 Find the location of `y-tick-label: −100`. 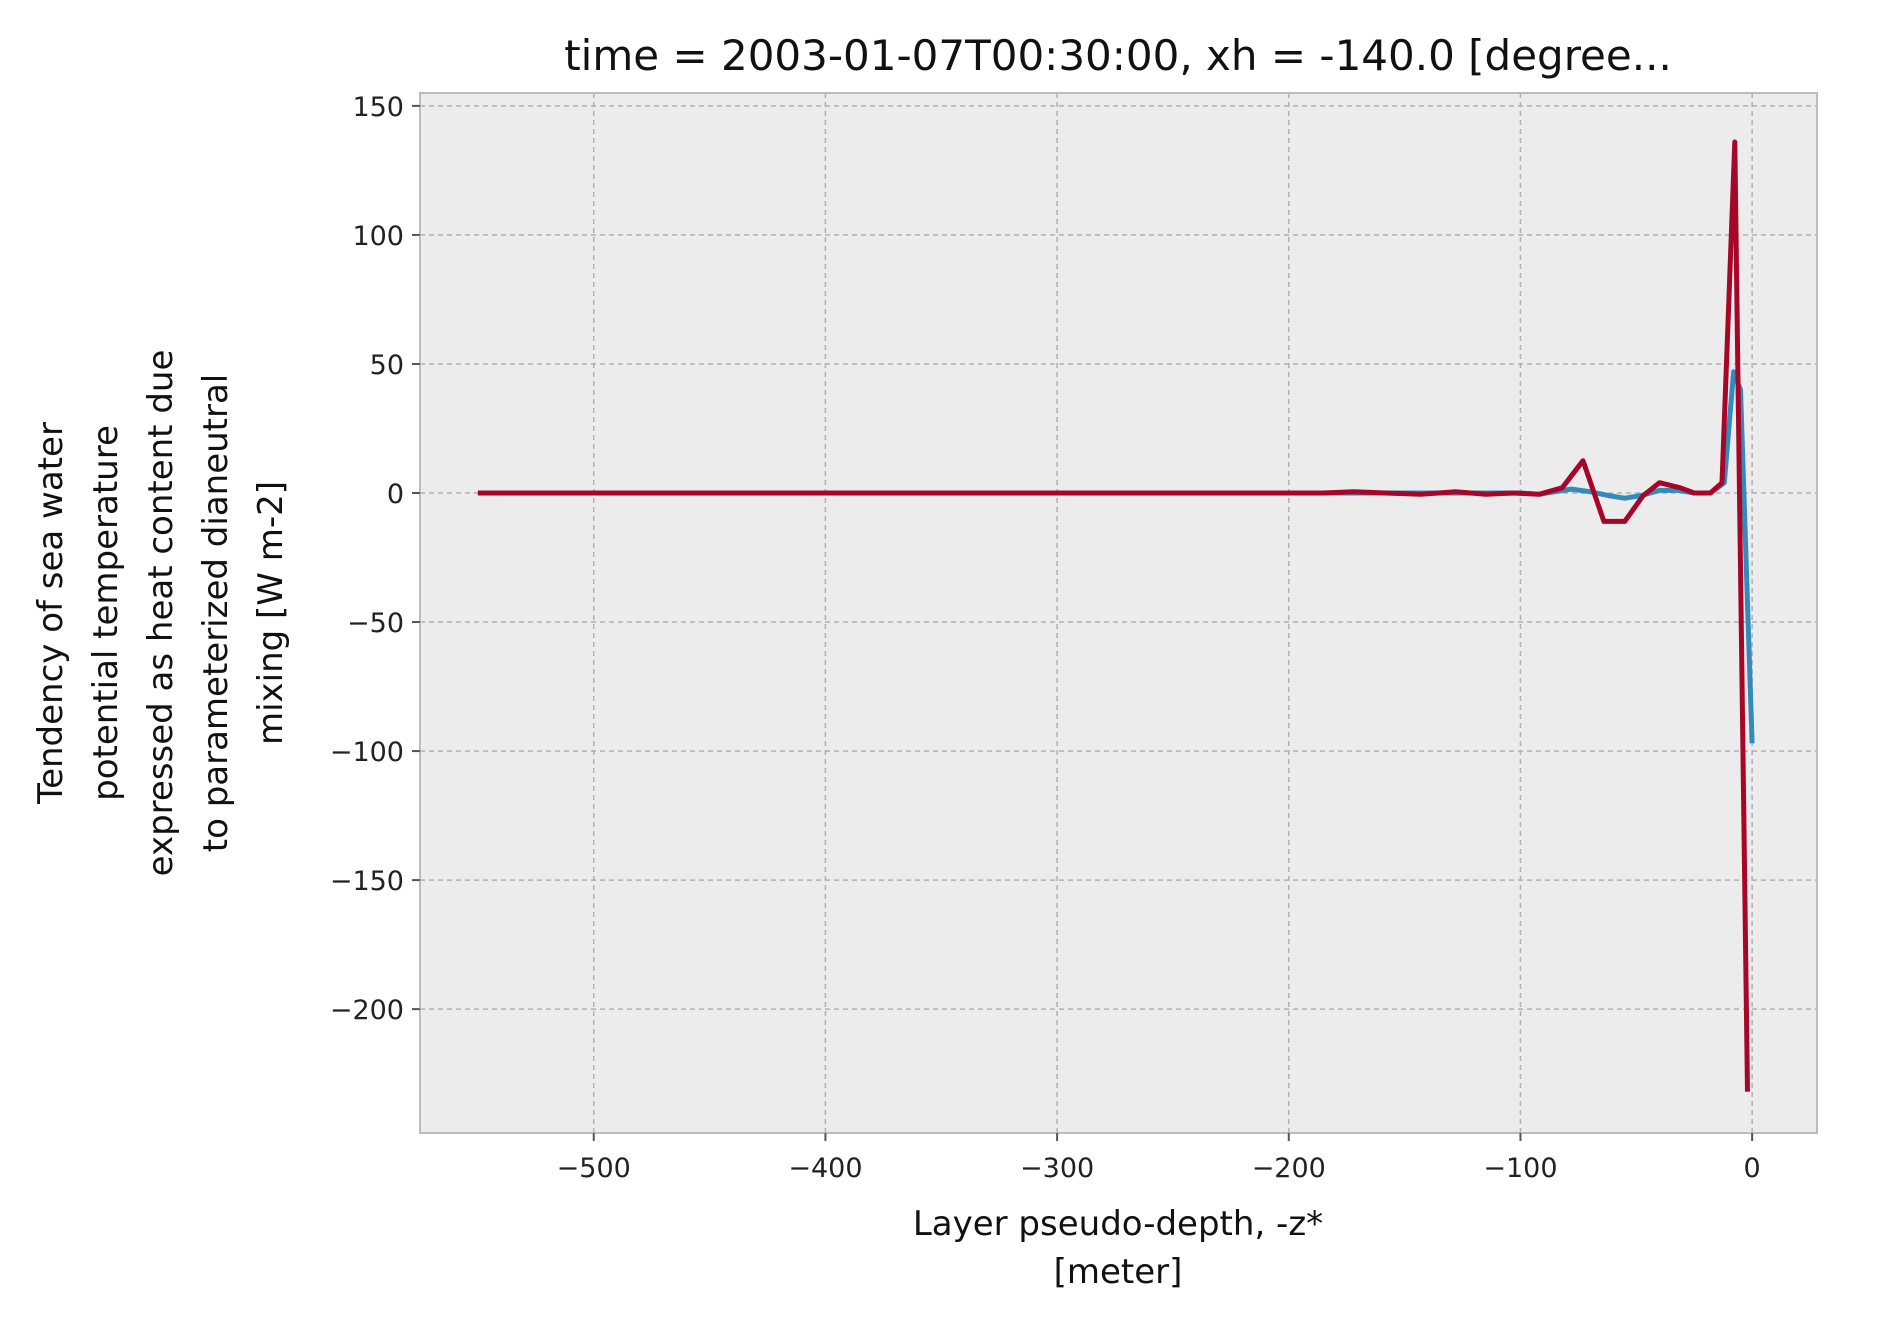

y-tick-label: −100 is located at coordinates (367, 752).